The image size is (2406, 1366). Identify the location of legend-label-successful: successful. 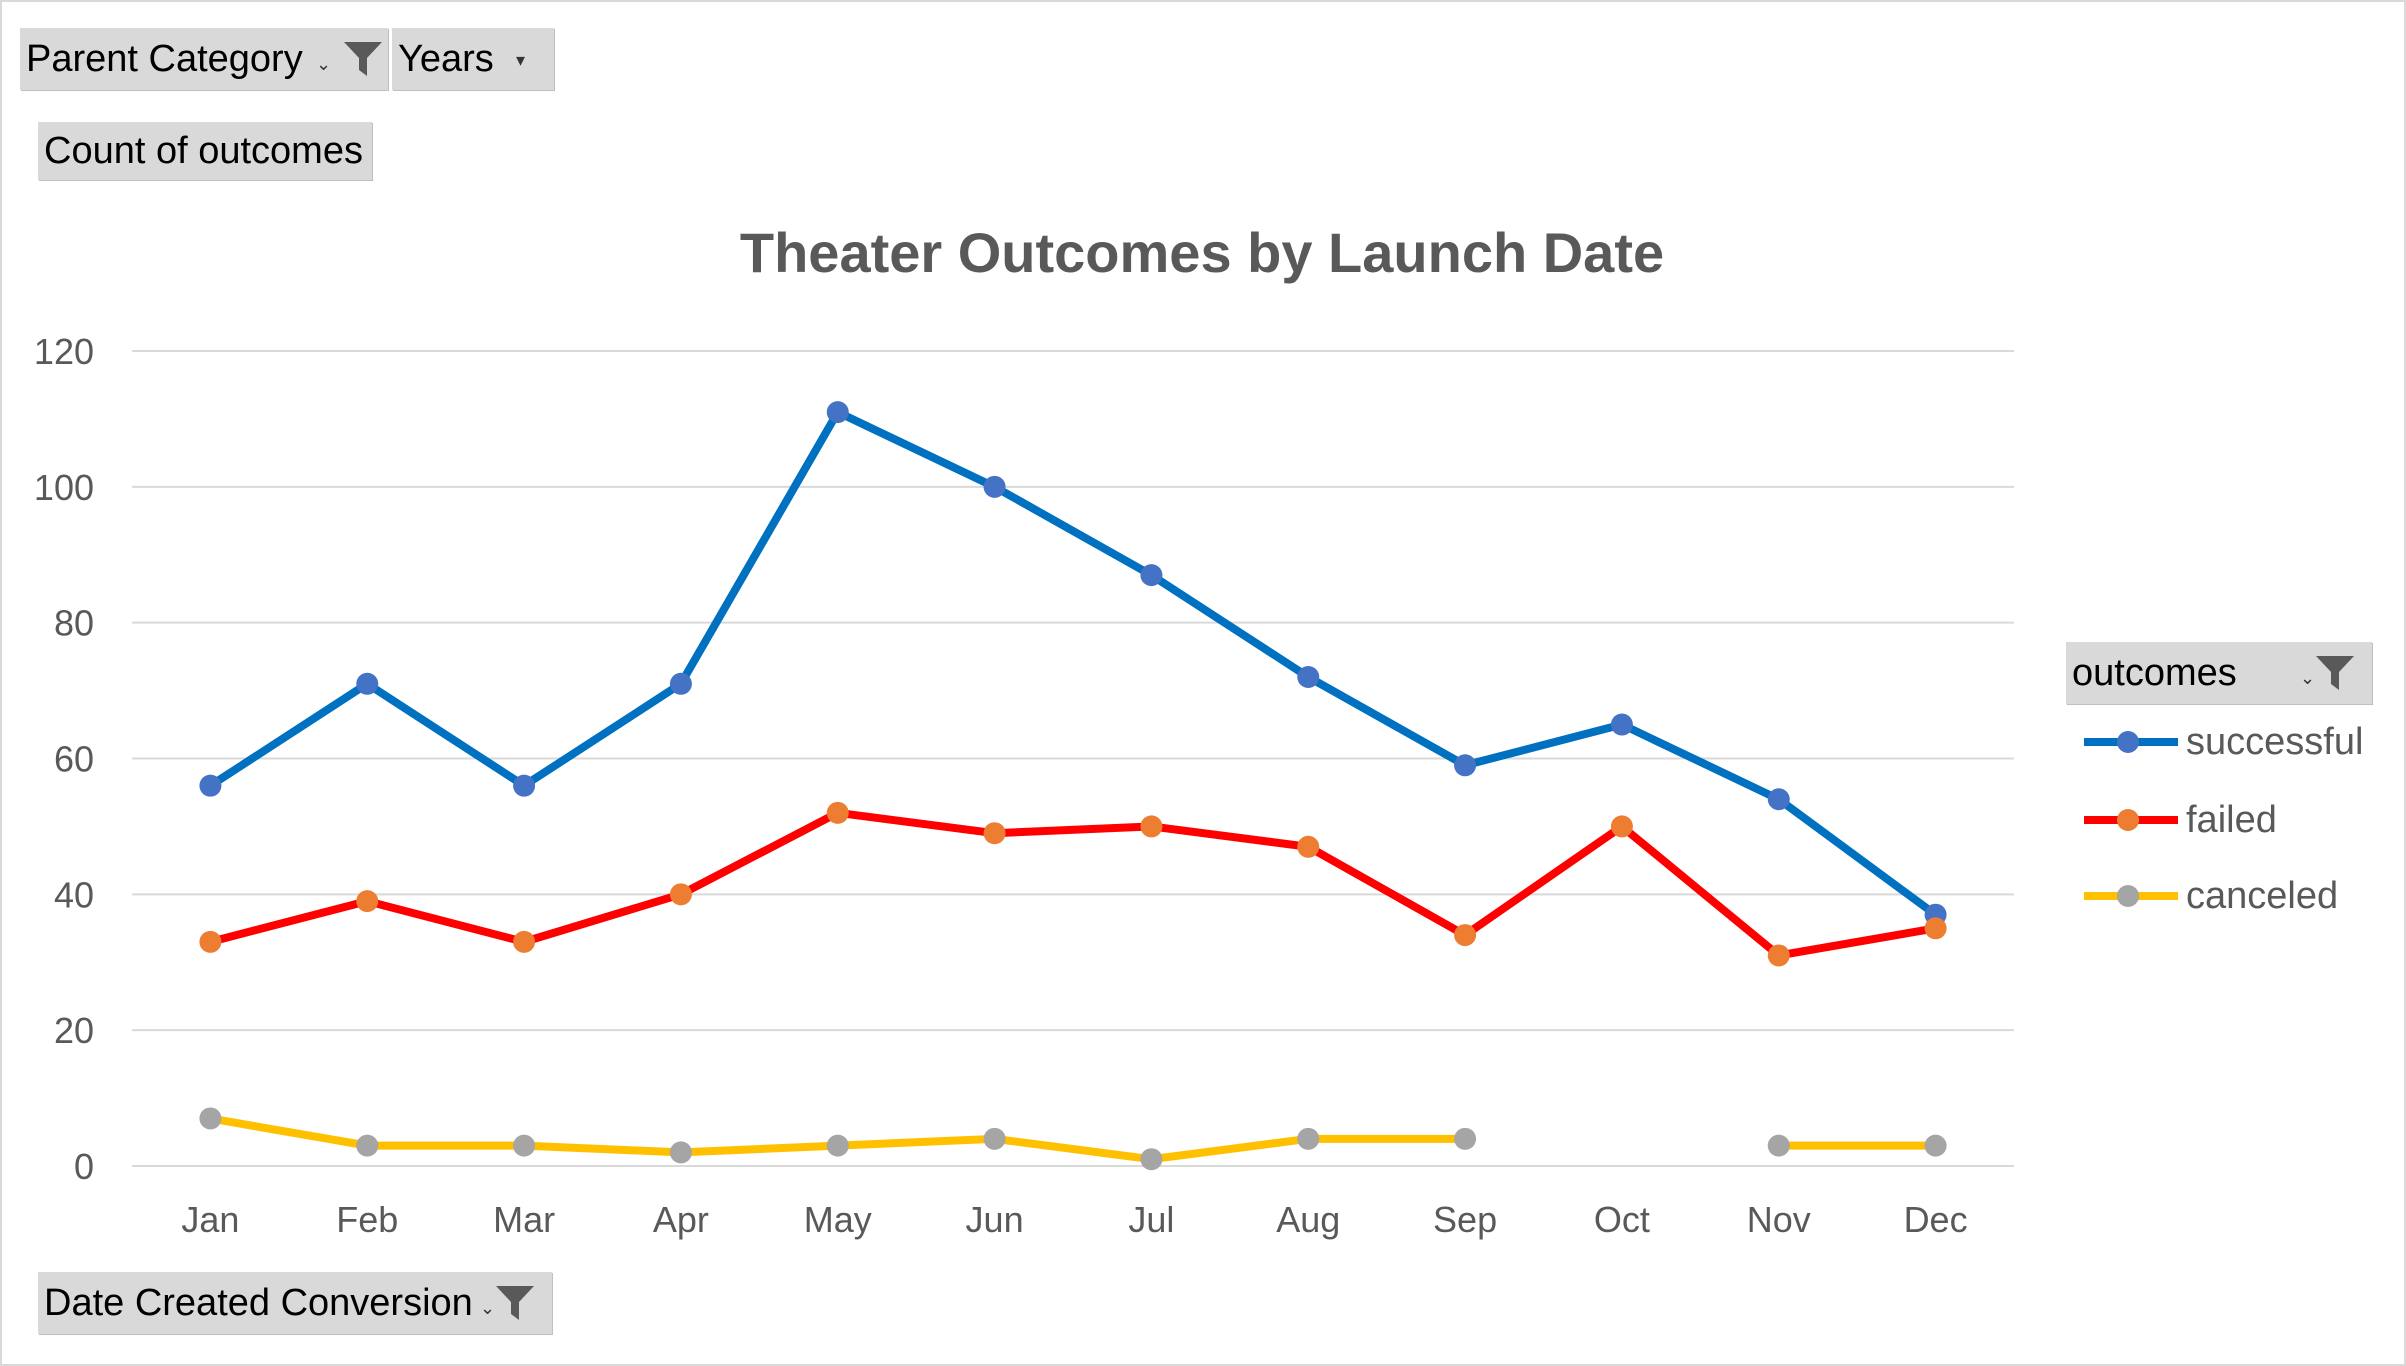
(2275, 741).